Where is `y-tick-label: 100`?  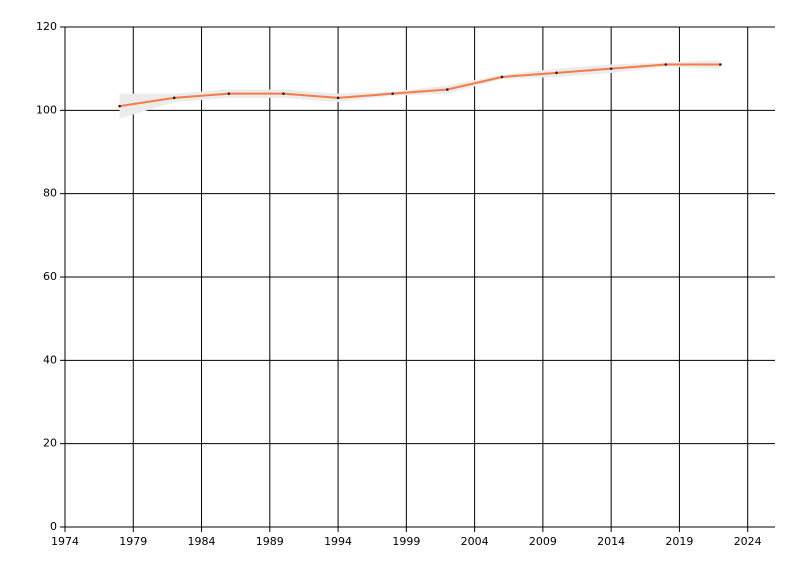 y-tick-label: 100 is located at coordinates (46, 109).